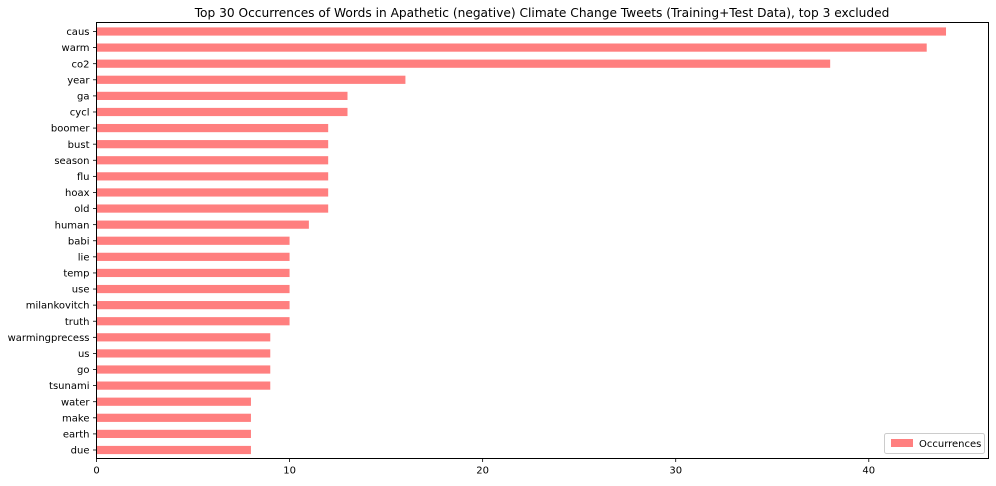 Image resolution: width=996 pixels, height=486 pixels. I want to click on bar-old, so click(212, 208).